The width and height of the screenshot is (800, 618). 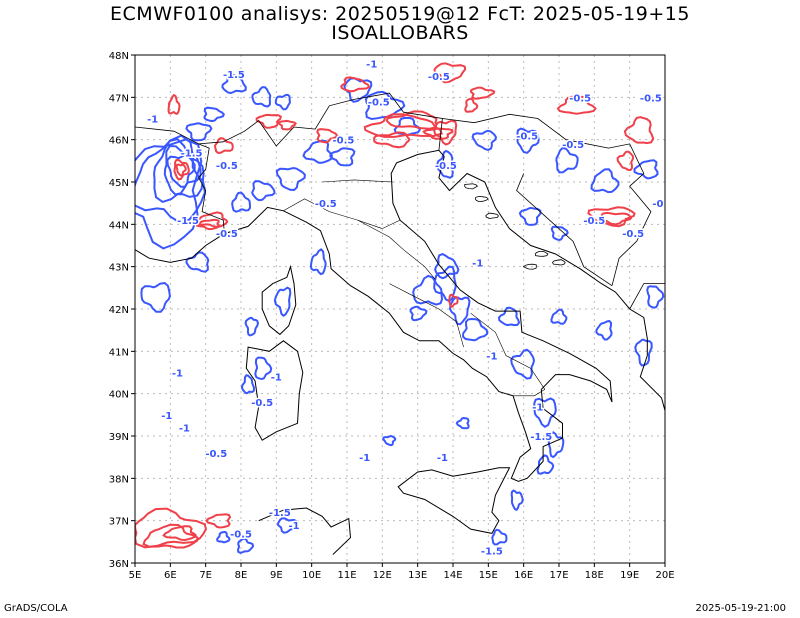 What do you see at coordinates (119, 479) in the screenshot?
I see `lat-tick-label: 38N` at bounding box center [119, 479].